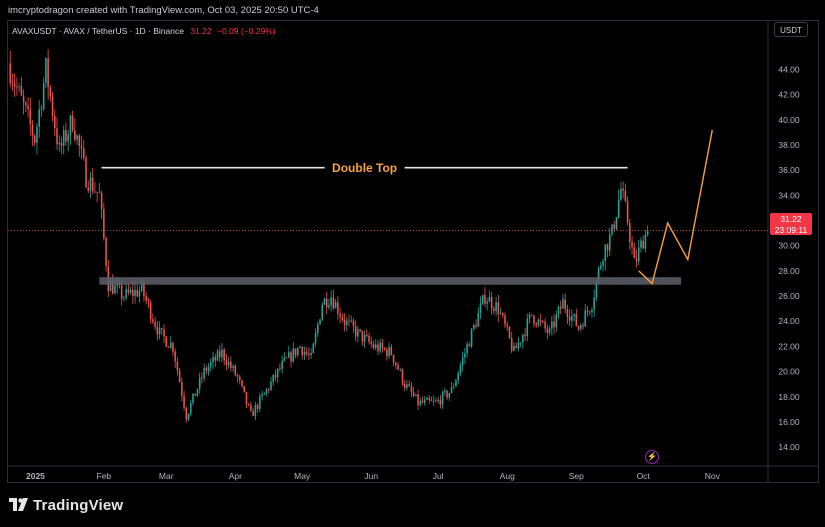 Image resolution: width=825 pixels, height=527 pixels. Describe the element at coordinates (791, 29) in the screenshot. I see `currency-button: USDT` at that location.